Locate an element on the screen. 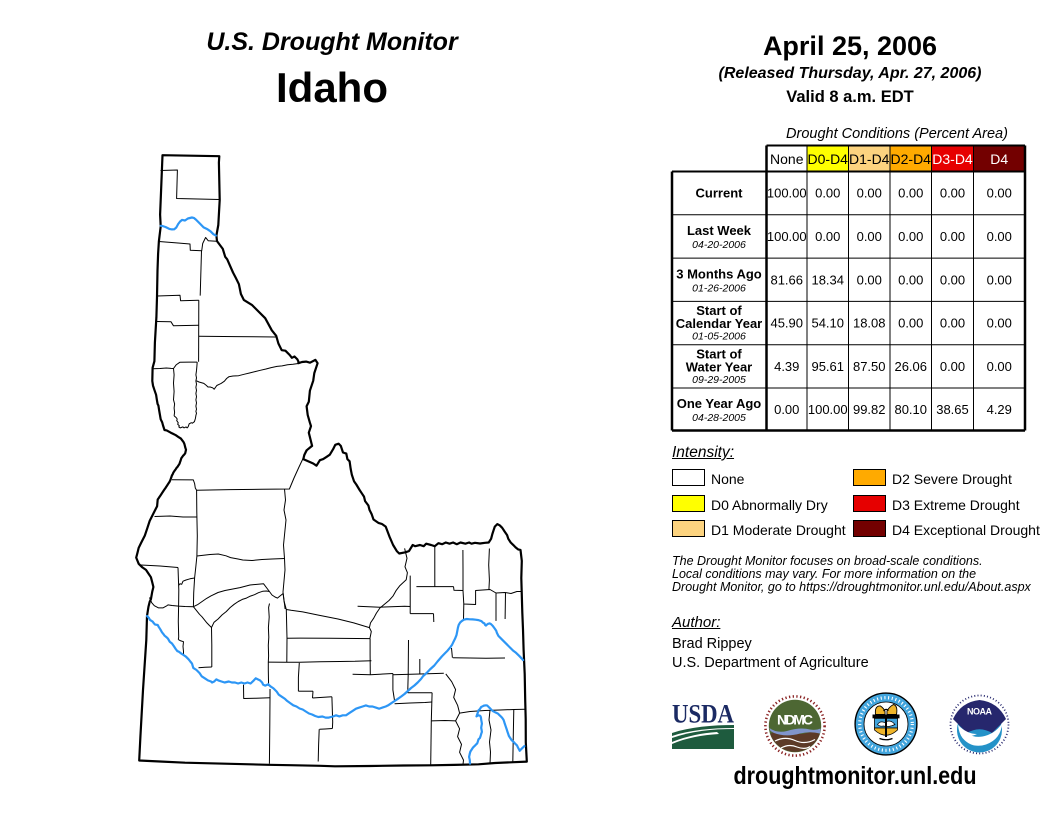 The image size is (1056, 816). svg-text: Current is located at coordinates (720, 193).